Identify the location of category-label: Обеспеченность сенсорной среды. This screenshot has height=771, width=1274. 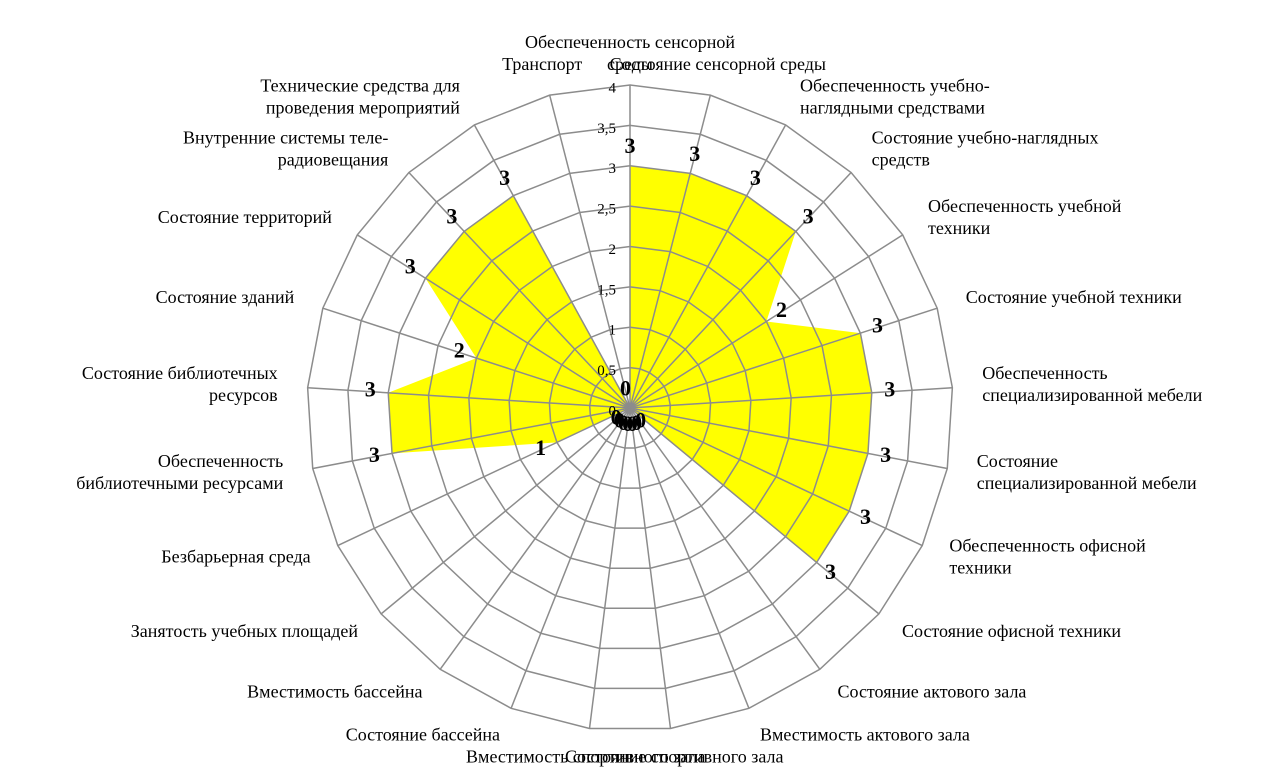
(630, 53).